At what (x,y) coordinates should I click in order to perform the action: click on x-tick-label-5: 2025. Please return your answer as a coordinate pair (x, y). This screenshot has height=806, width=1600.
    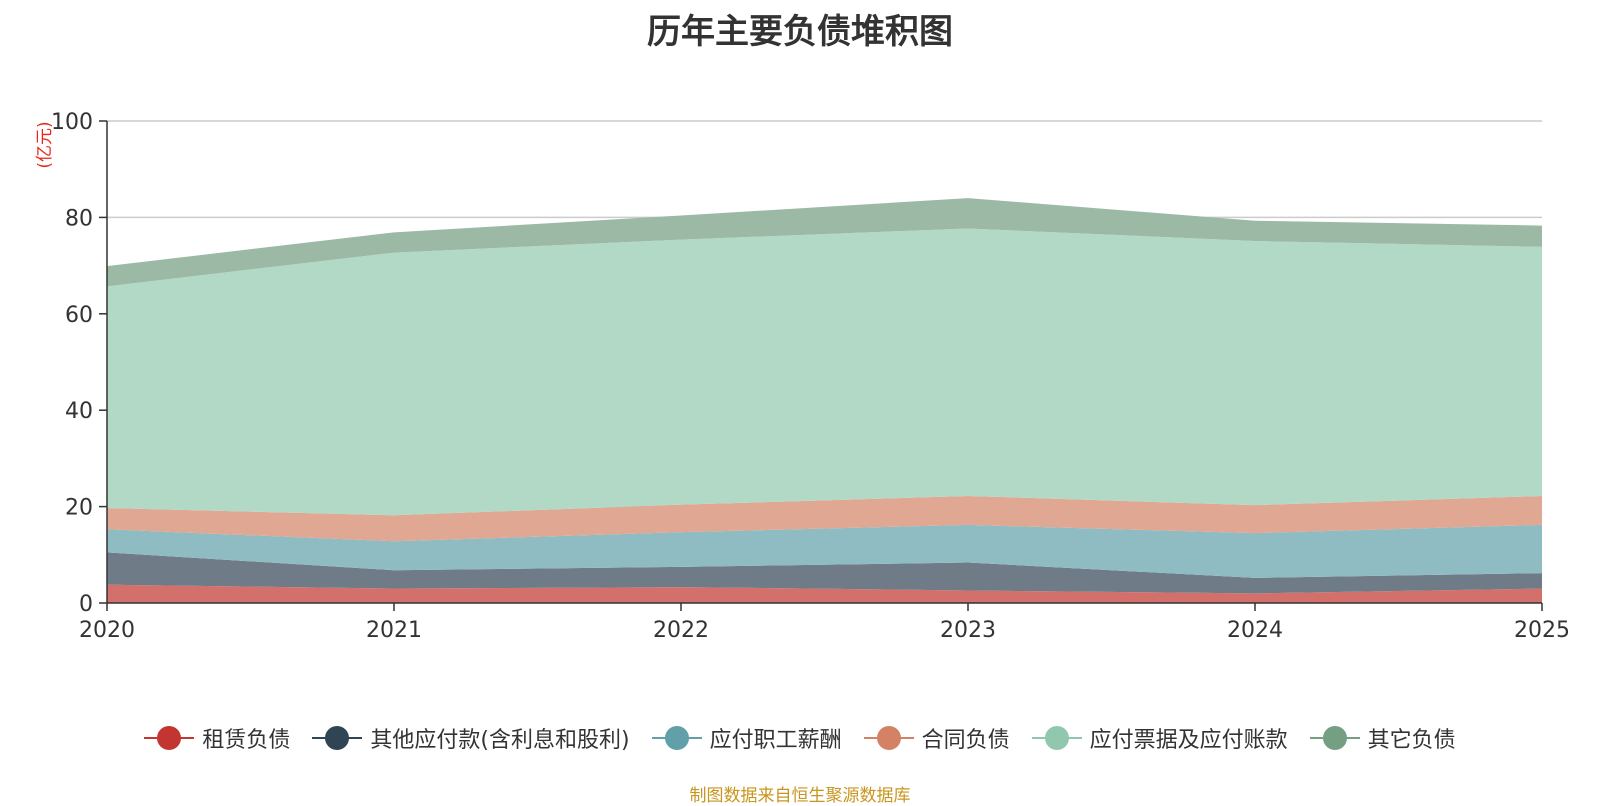
    Looking at the image, I should click on (1542, 630).